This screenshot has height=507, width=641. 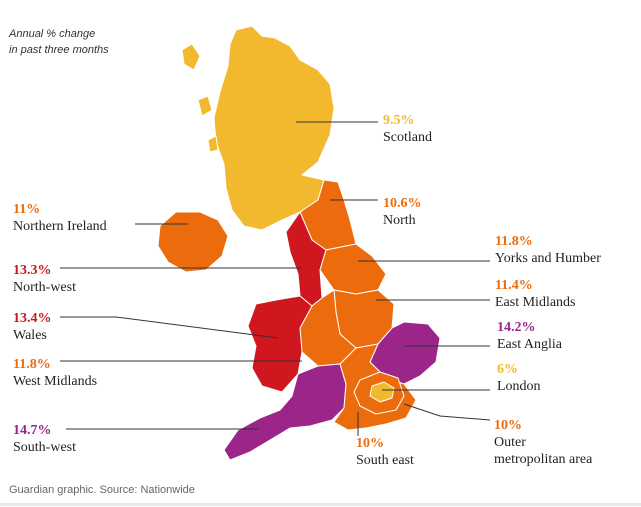 What do you see at coordinates (385, 460) in the screenshot?
I see `name-south-east: South east` at bounding box center [385, 460].